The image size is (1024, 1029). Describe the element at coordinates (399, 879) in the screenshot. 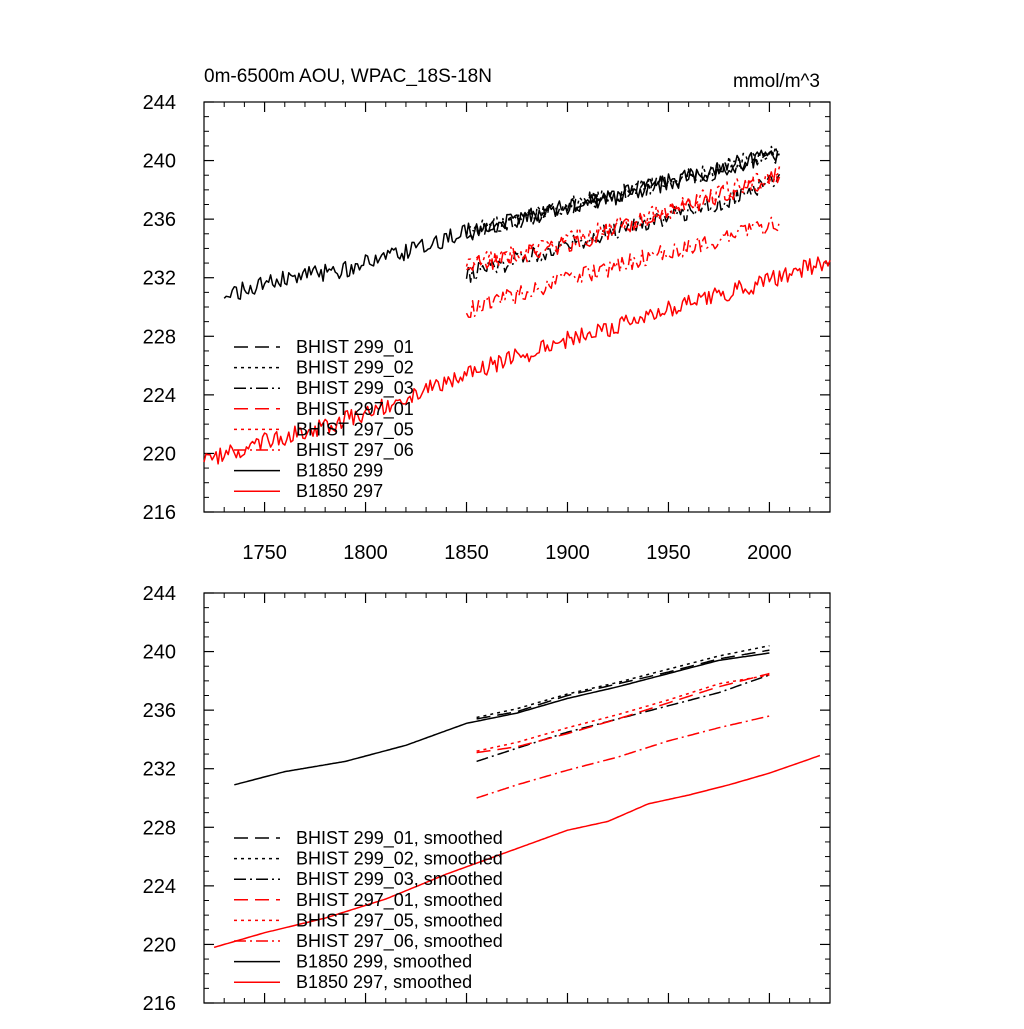

I see `legend-label-bhist-299-03-smoothed: BHIST 299_03, smoothed` at that location.